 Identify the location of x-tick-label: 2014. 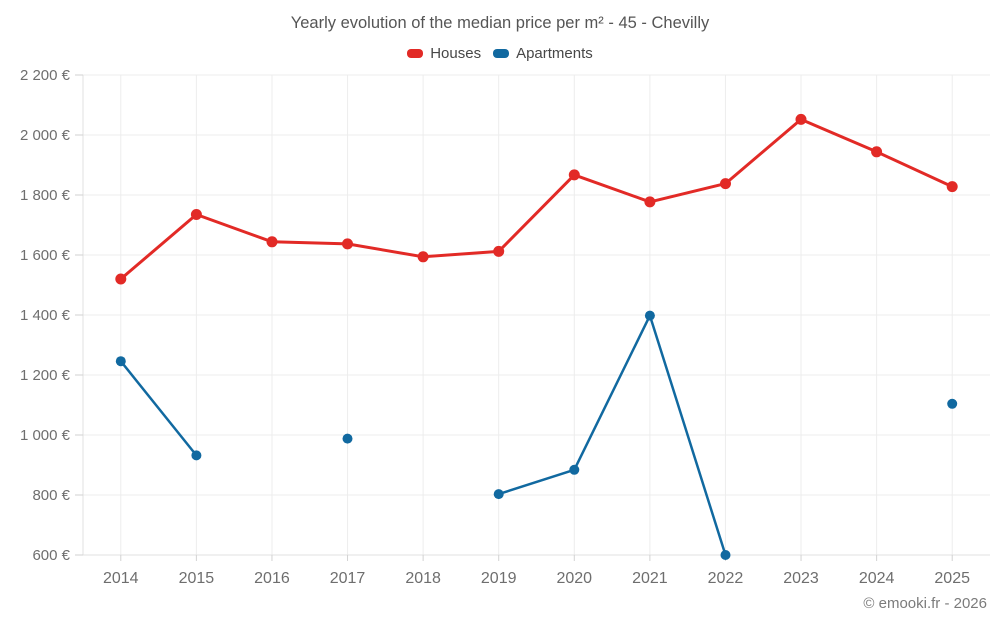
(121, 578).